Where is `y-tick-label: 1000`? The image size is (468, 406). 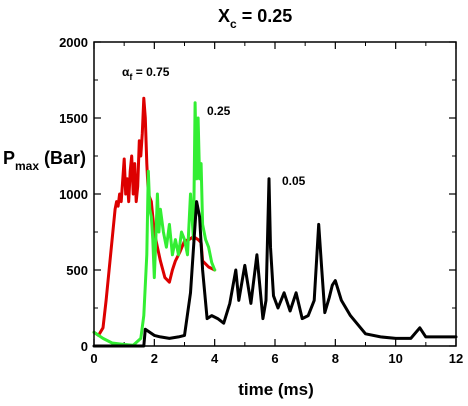
y-tick-label: 1000 is located at coordinates (73, 194).